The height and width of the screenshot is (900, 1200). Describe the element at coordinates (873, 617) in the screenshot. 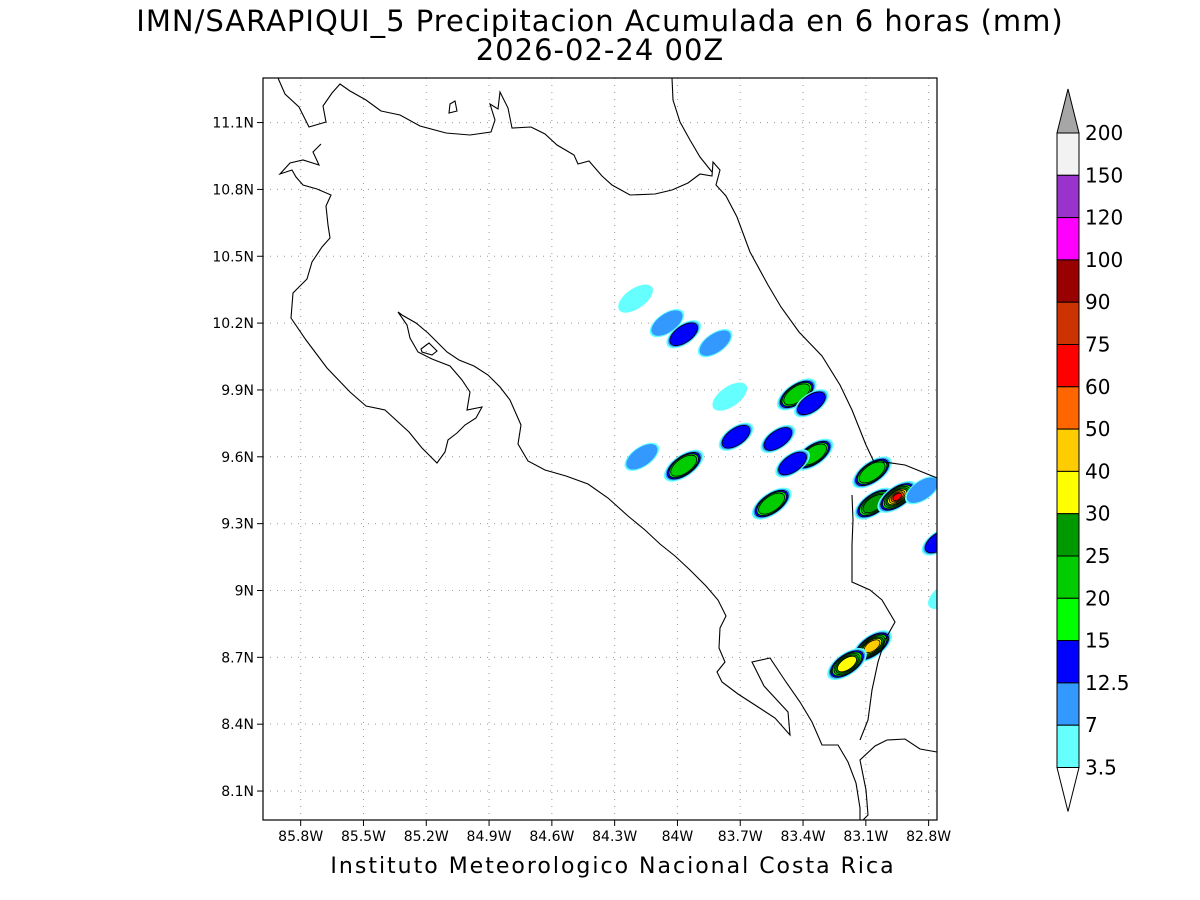

I see `panama-border` at that location.